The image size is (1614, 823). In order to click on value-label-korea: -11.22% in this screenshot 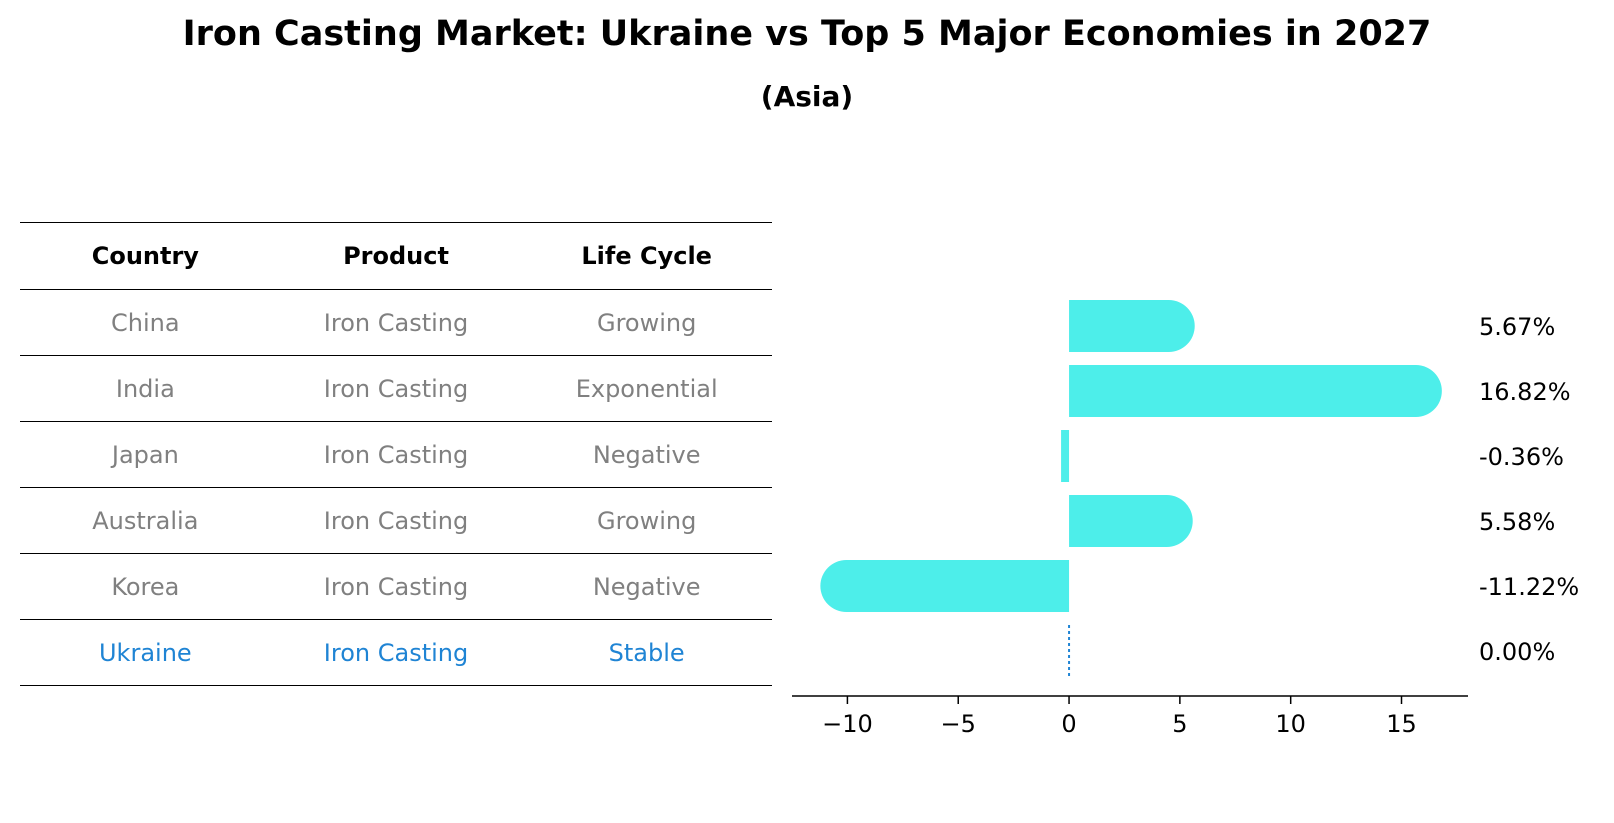, I will do `click(1529, 587)`.